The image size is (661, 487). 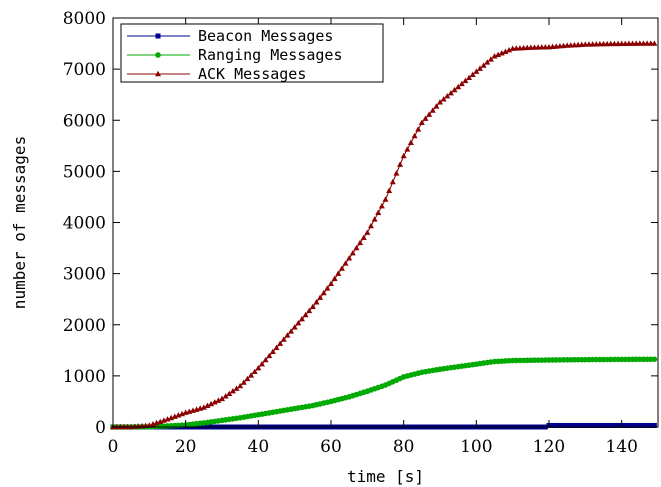 What do you see at coordinates (252, 74) in the screenshot?
I see `legend-label: ACK Messages` at bounding box center [252, 74].